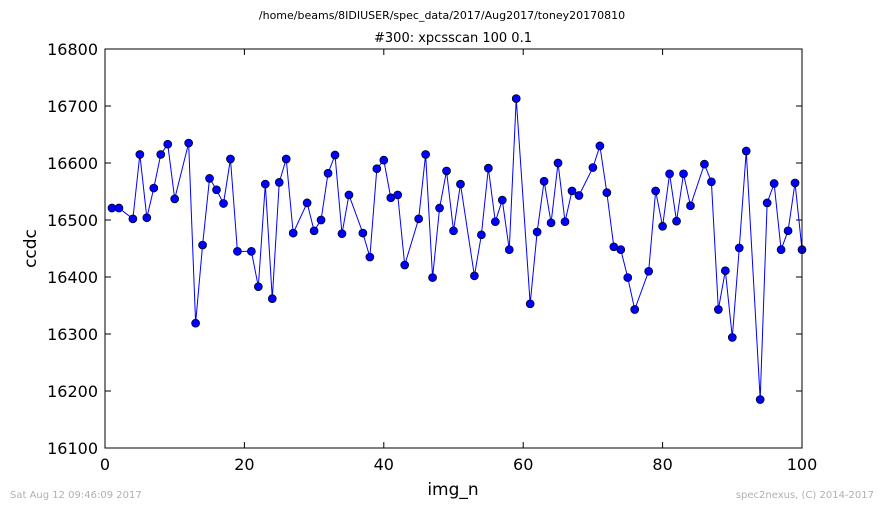 The height and width of the screenshot is (509, 884). I want to click on y-tick-label: 16500, so click(72, 220).